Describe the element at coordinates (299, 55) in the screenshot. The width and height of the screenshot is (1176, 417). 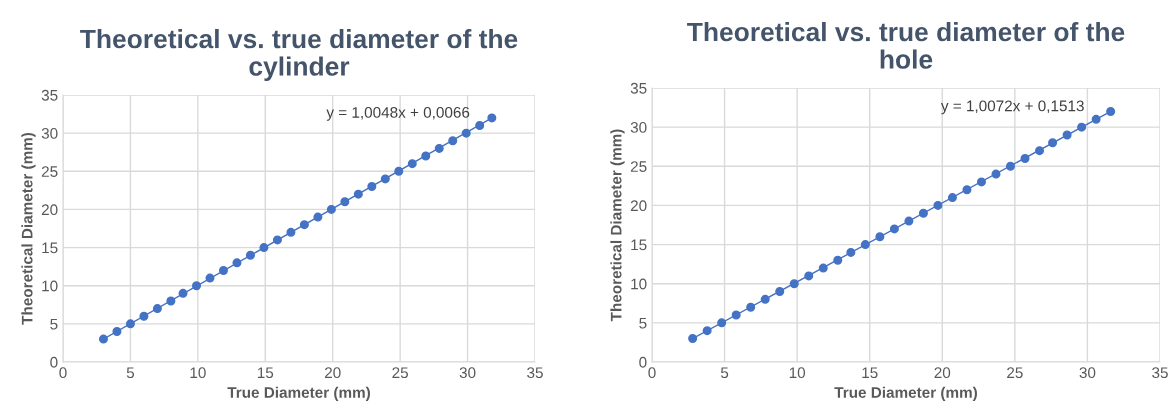
I see `chart-title: Theoretical vs. true diameter of the cylinder` at that location.